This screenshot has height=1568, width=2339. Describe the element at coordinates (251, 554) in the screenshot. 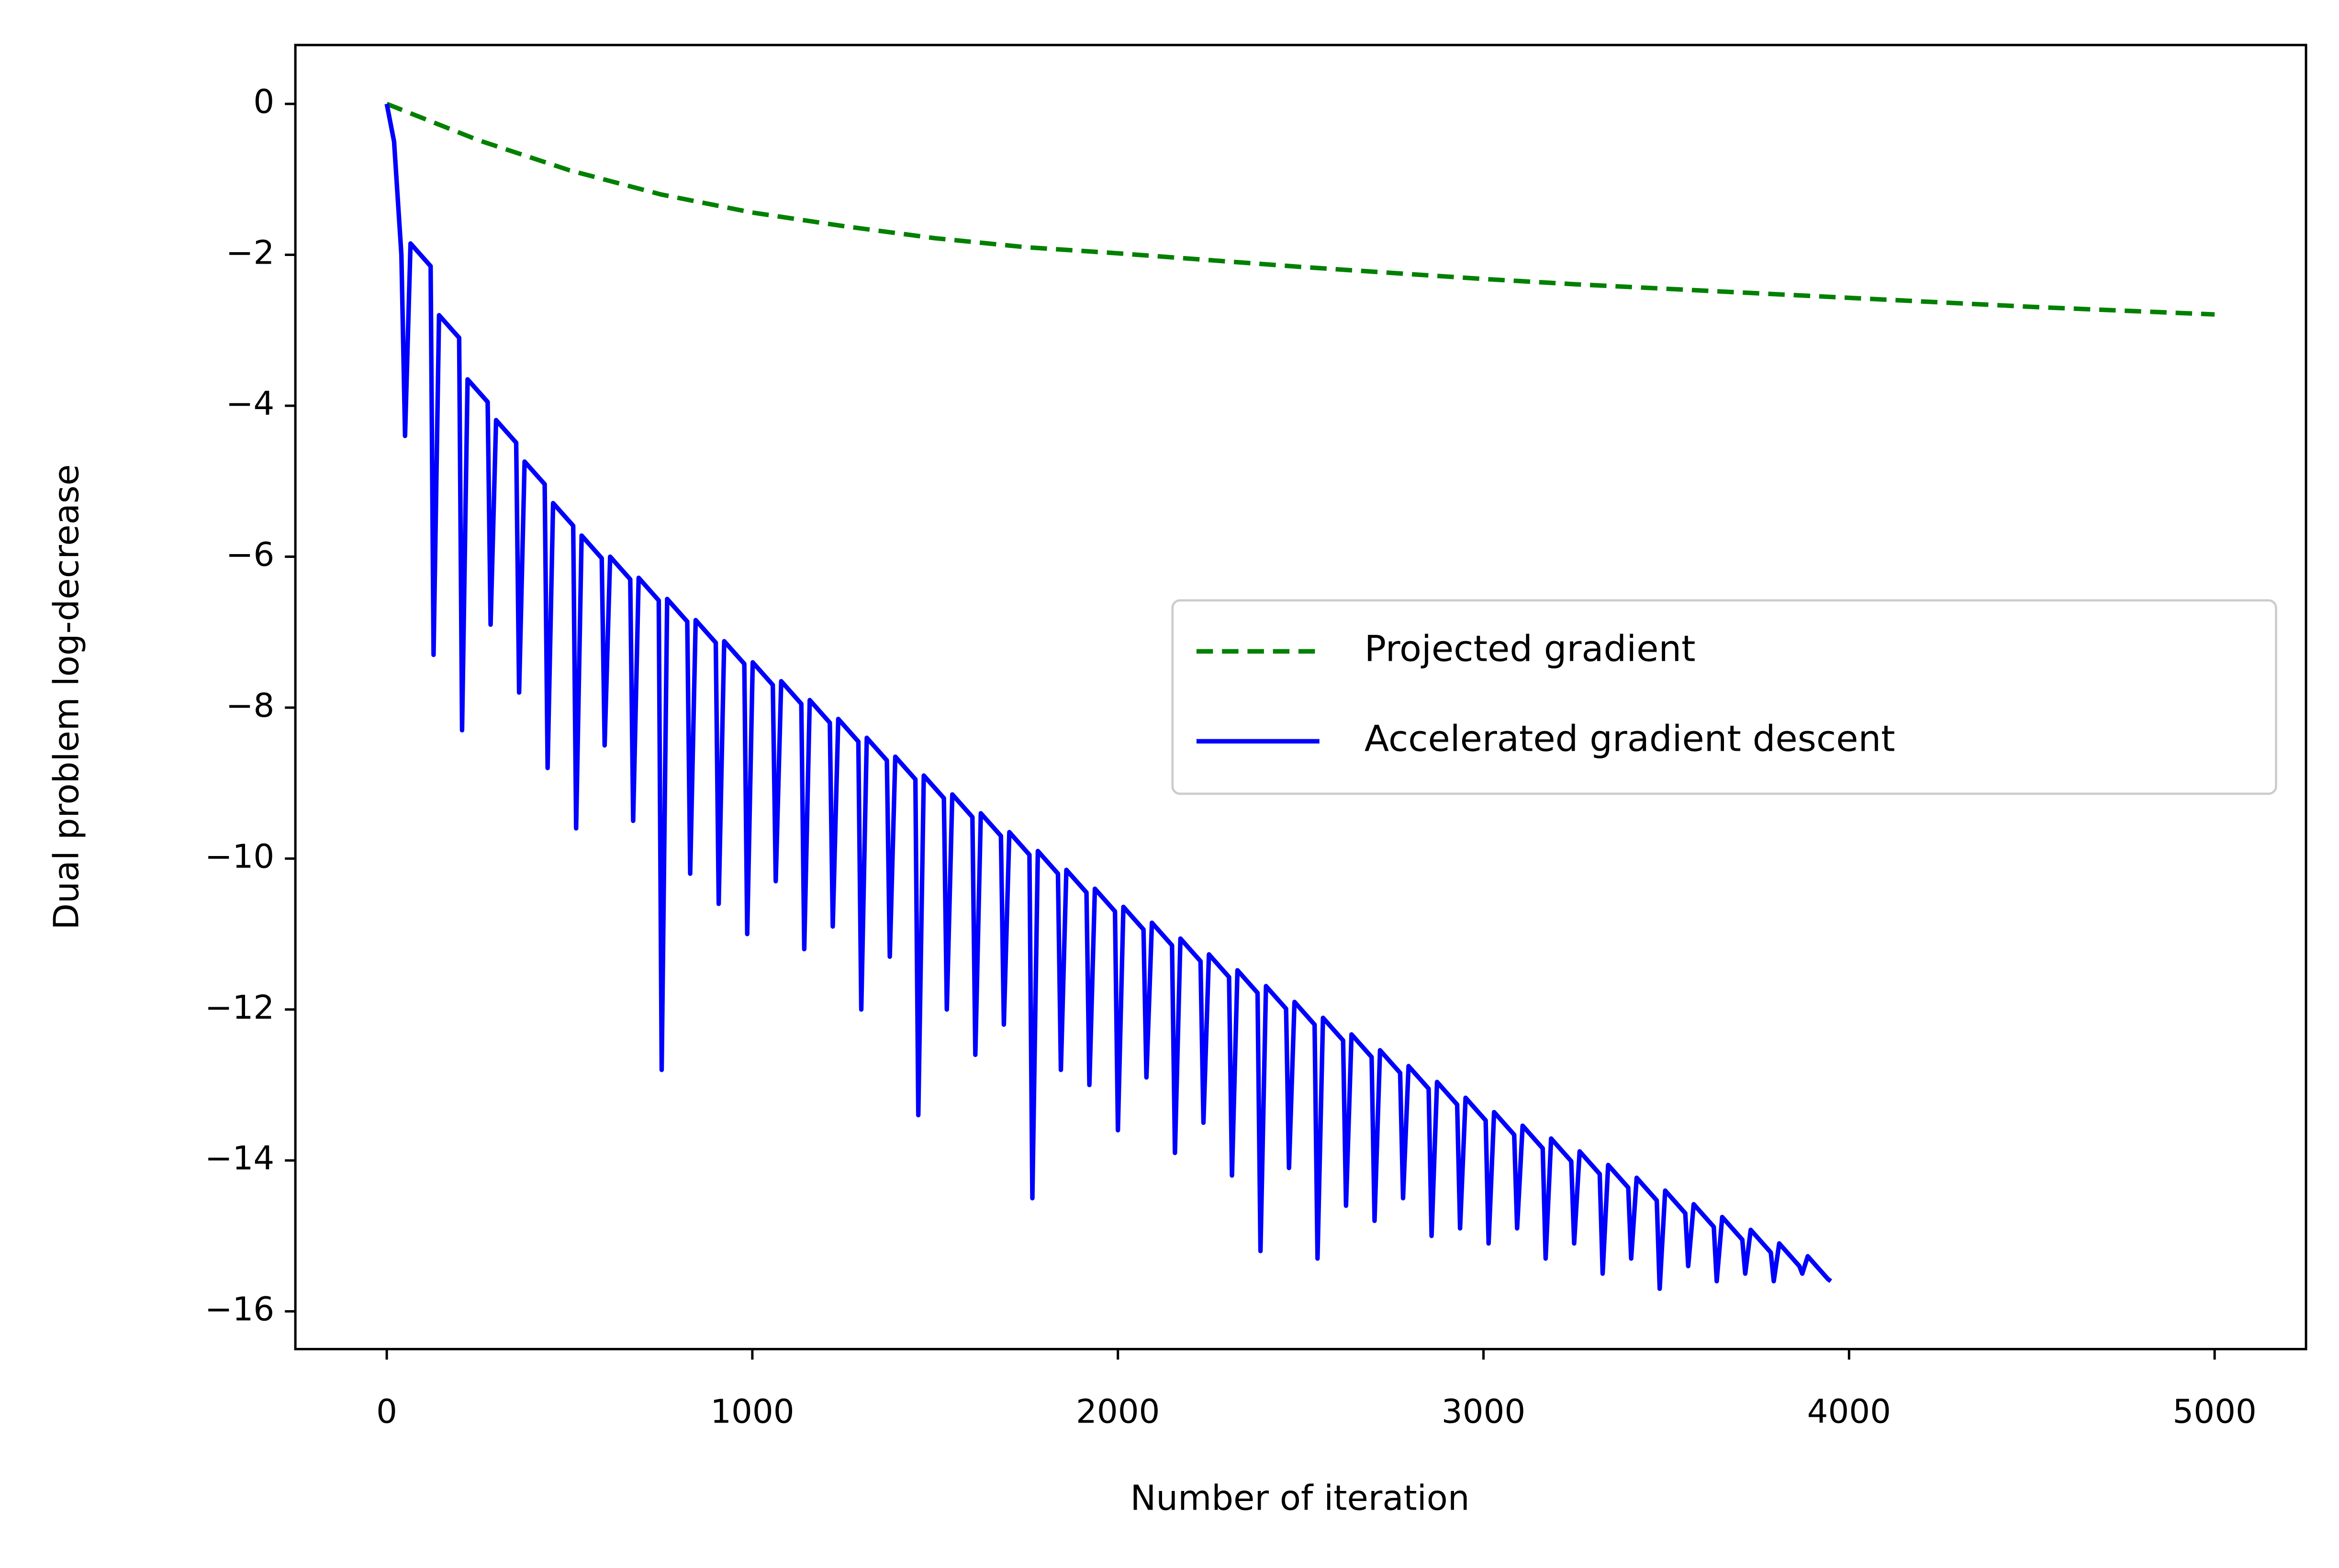

I see `y-tick-label: −6` at that location.